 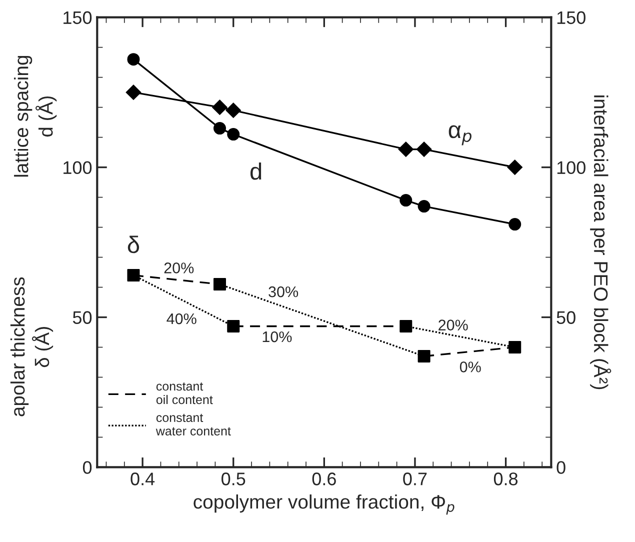 What do you see at coordinates (415, 479) in the screenshot?
I see `x-tick-label: 0.7` at bounding box center [415, 479].